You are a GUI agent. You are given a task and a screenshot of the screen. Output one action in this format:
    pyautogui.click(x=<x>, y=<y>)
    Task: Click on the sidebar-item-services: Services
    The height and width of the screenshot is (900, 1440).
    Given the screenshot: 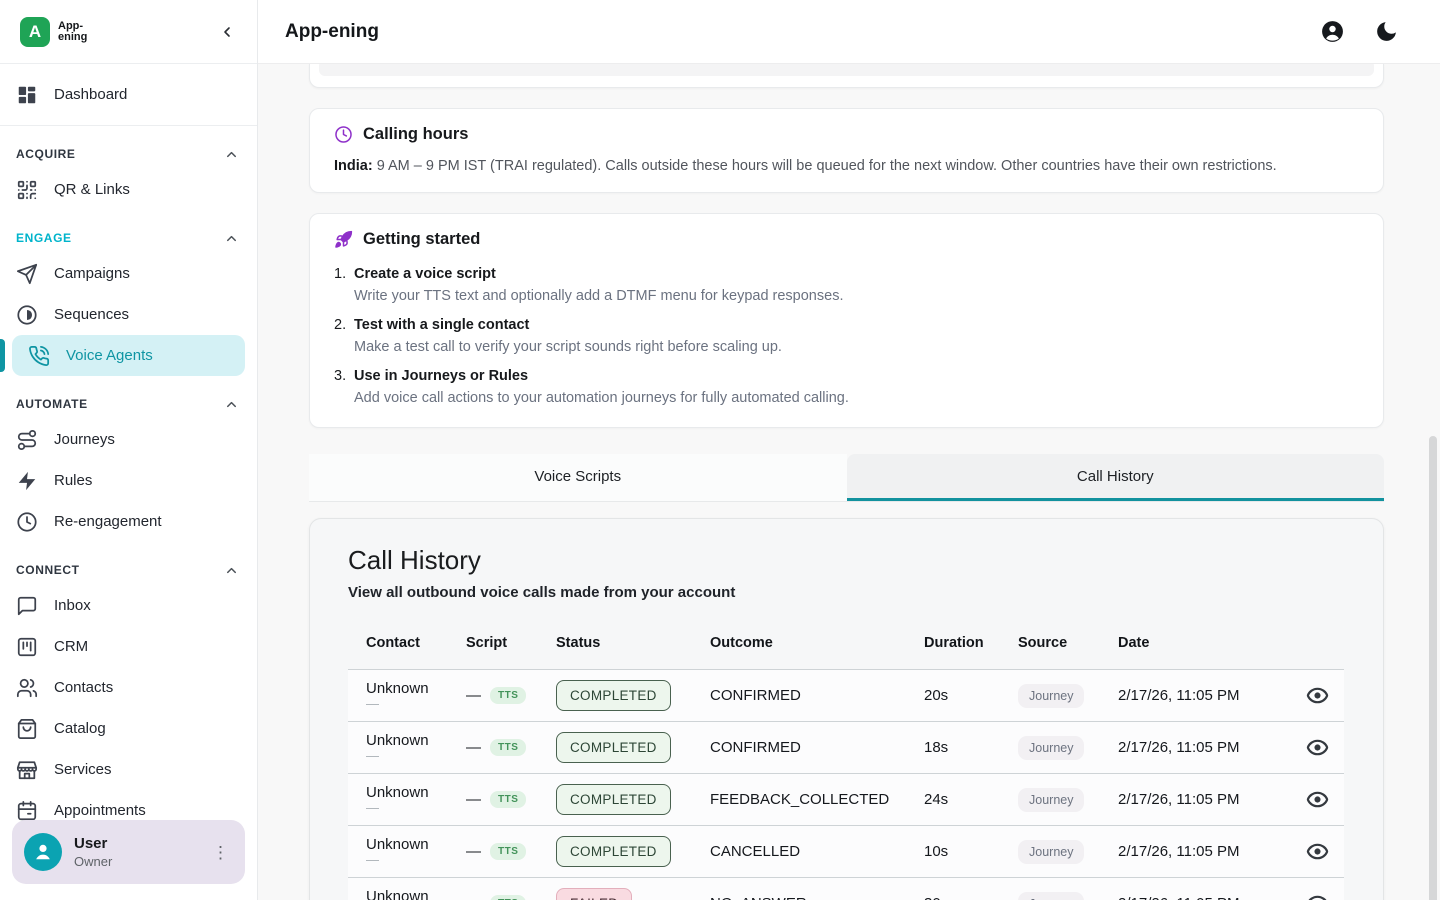 What is the action you would take?
    pyautogui.click(x=128, y=769)
    